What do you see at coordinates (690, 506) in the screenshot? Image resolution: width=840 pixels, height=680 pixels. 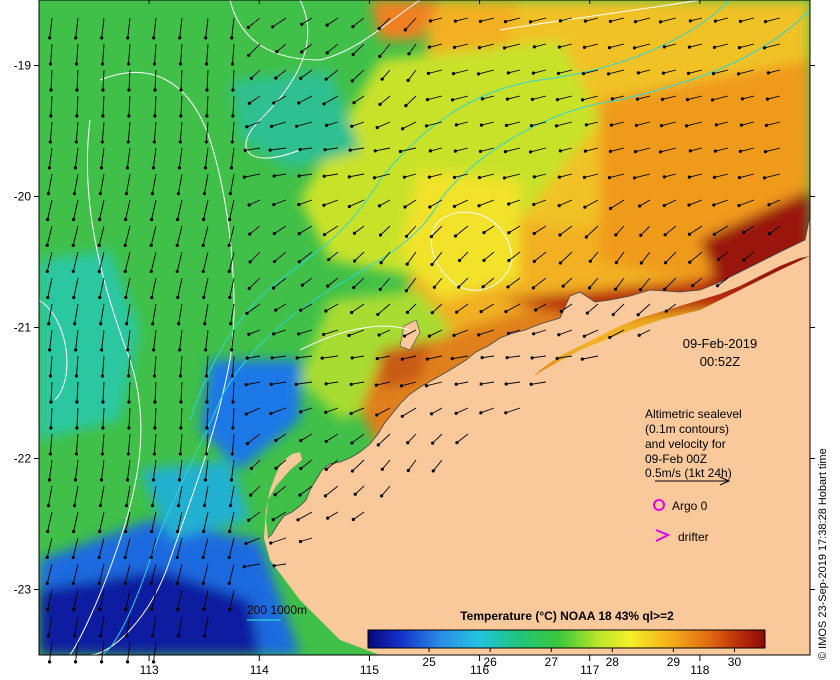 I see `argo-label: Argo 0` at bounding box center [690, 506].